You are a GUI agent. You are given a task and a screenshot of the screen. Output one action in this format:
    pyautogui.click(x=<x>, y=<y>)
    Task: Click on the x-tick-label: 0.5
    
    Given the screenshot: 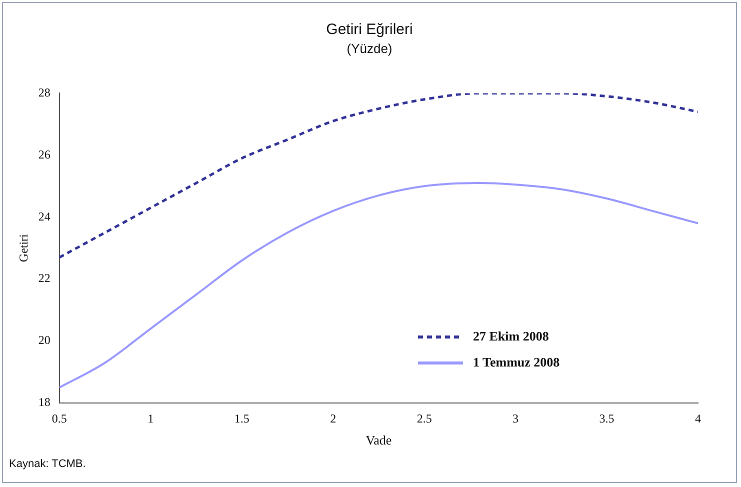 What is the action you would take?
    pyautogui.click(x=59, y=418)
    